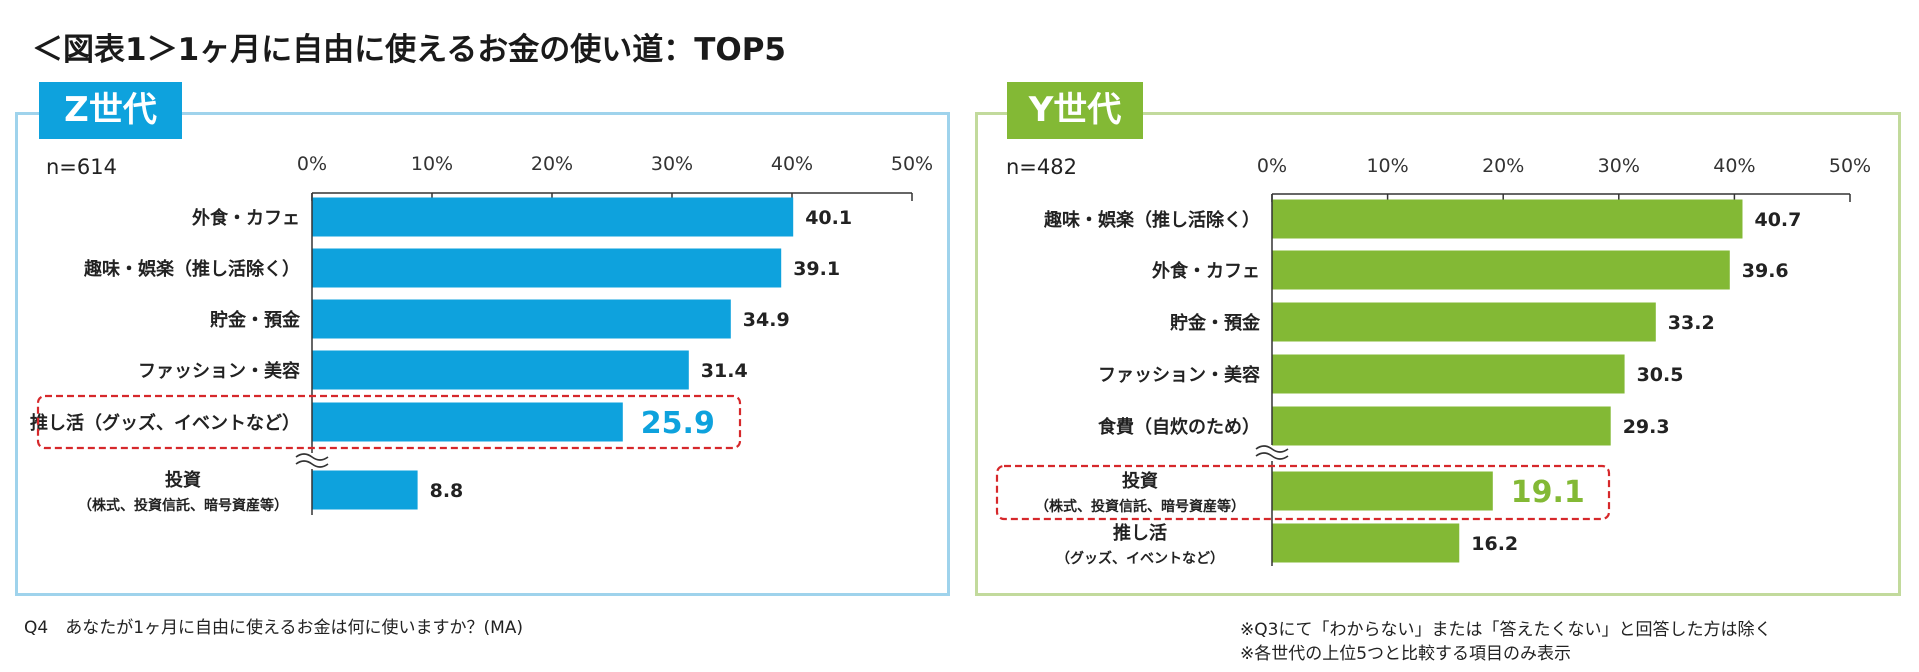  I want to click on category-label: 推し活（グッズ、イベントなど）, so click(165, 423).